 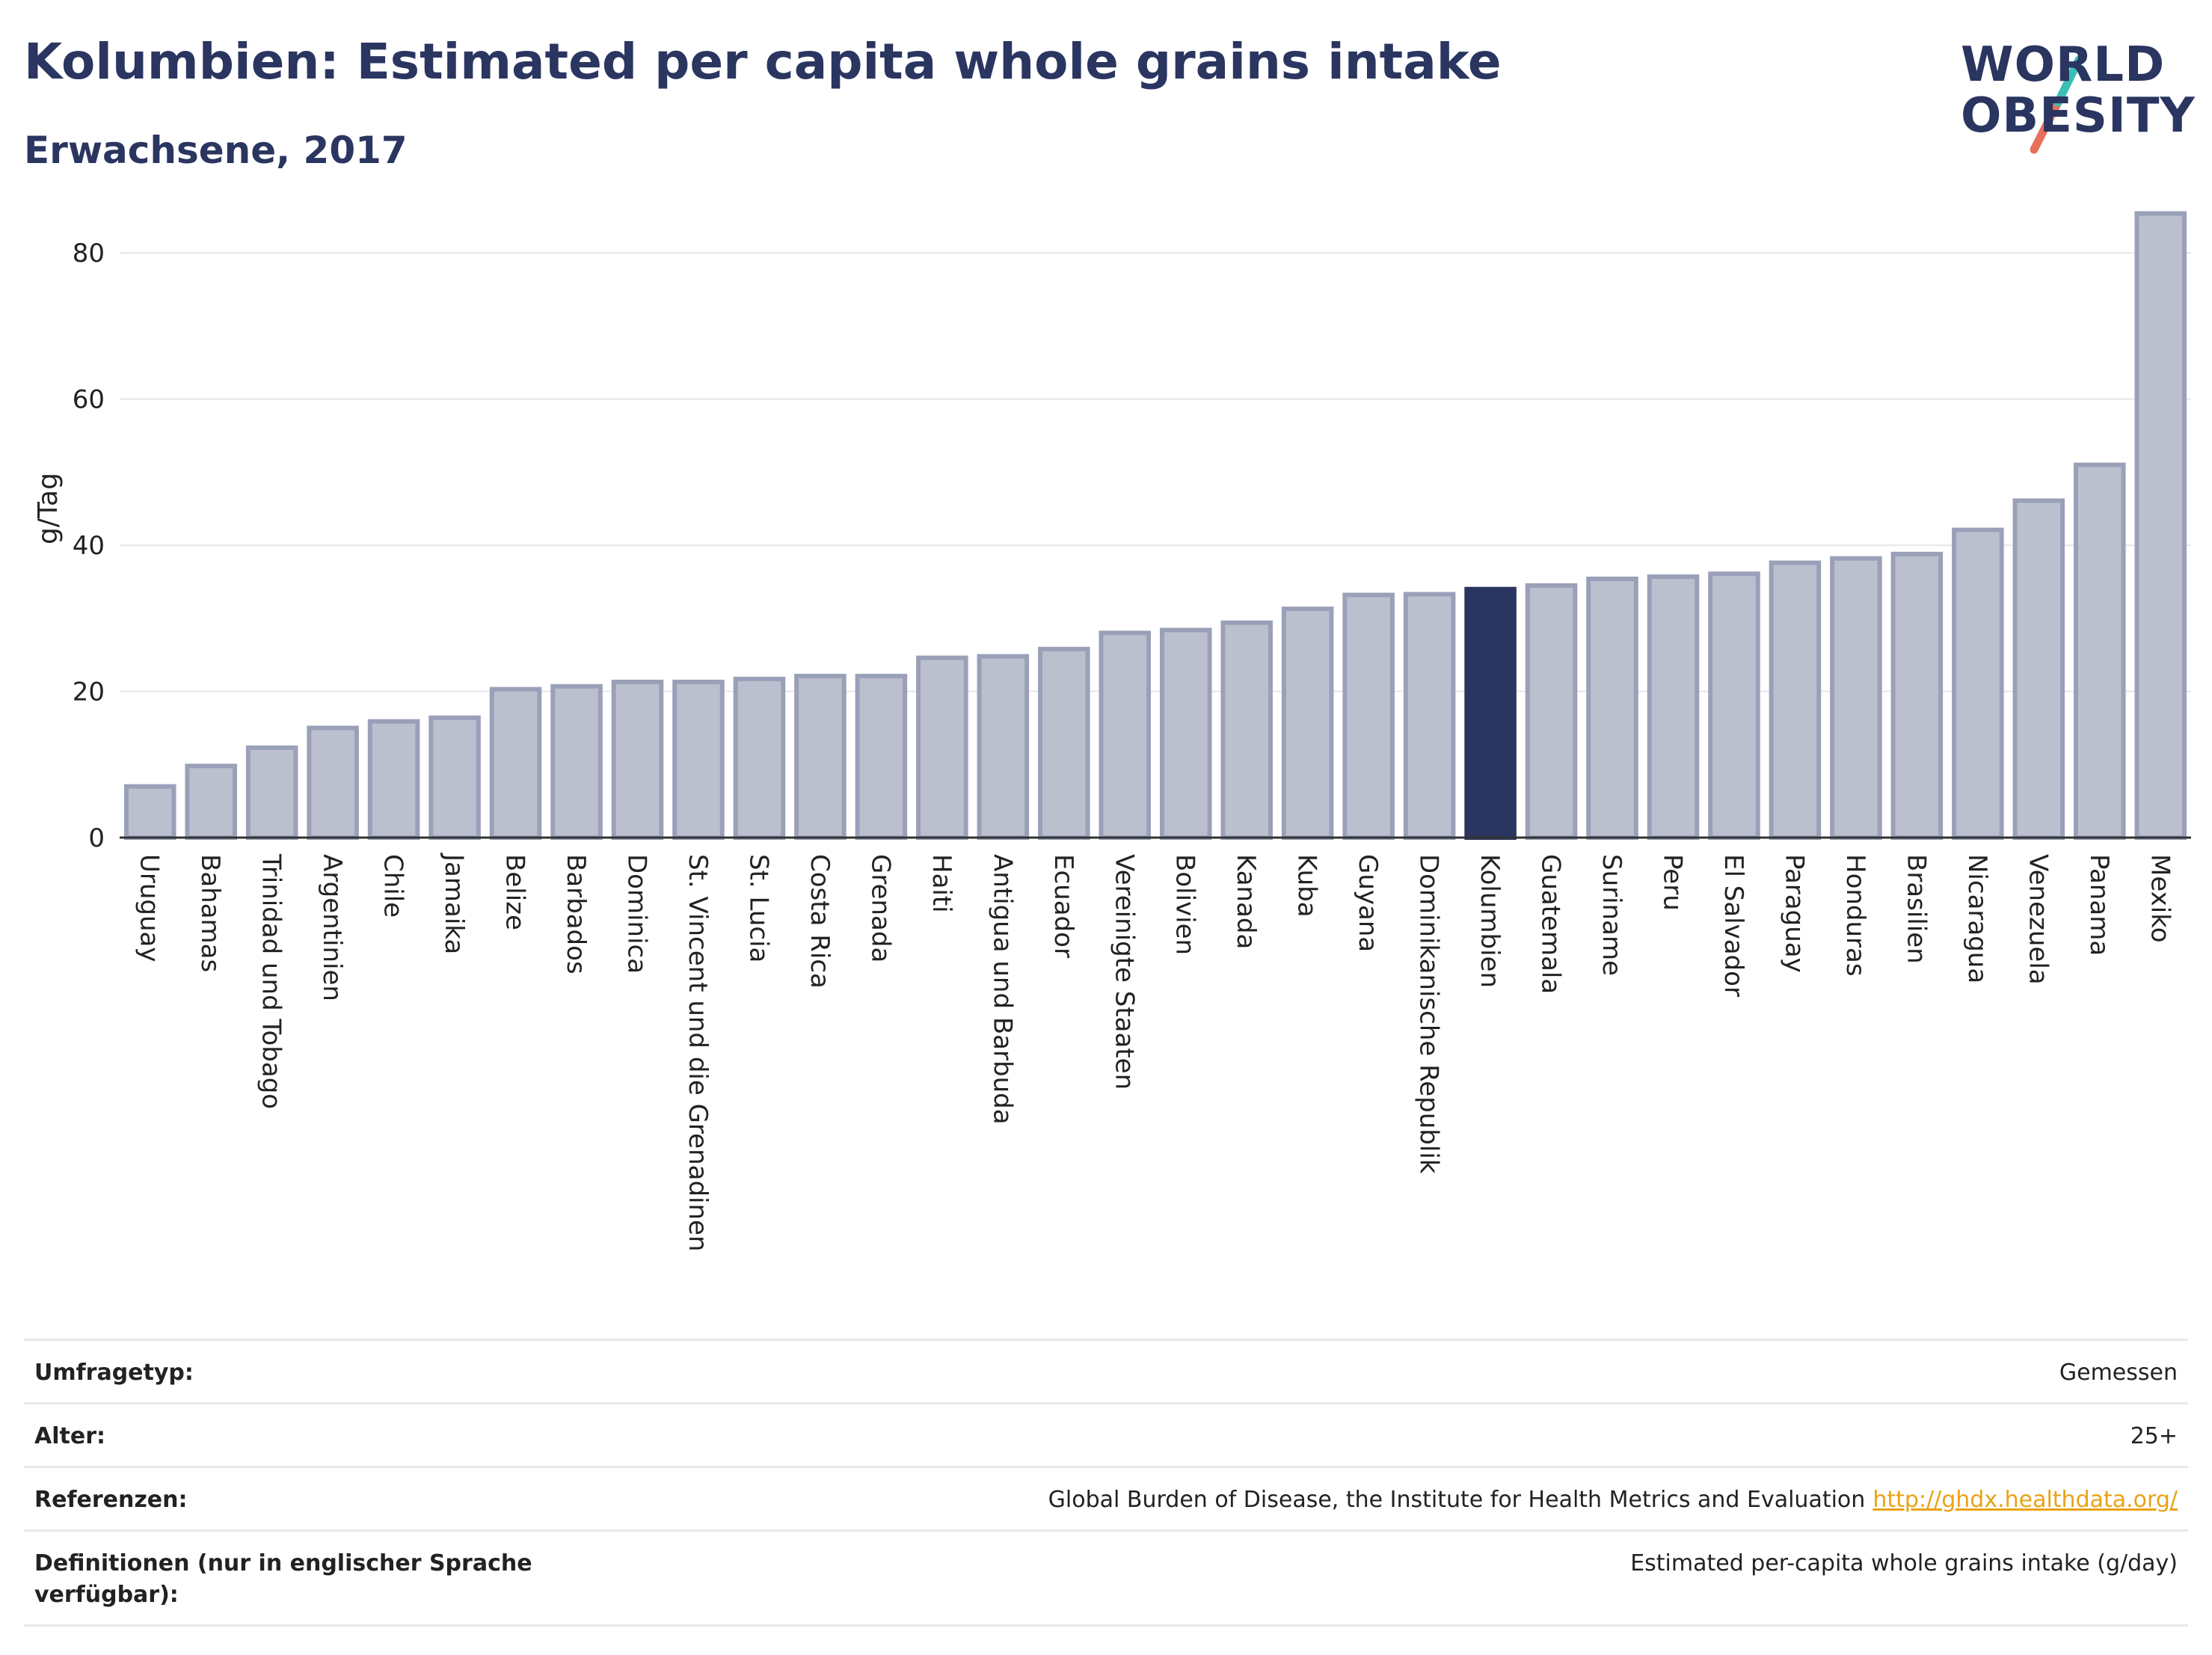 What do you see at coordinates (111, 1500) in the screenshot?
I see `references-label: Referenzen:` at bounding box center [111, 1500].